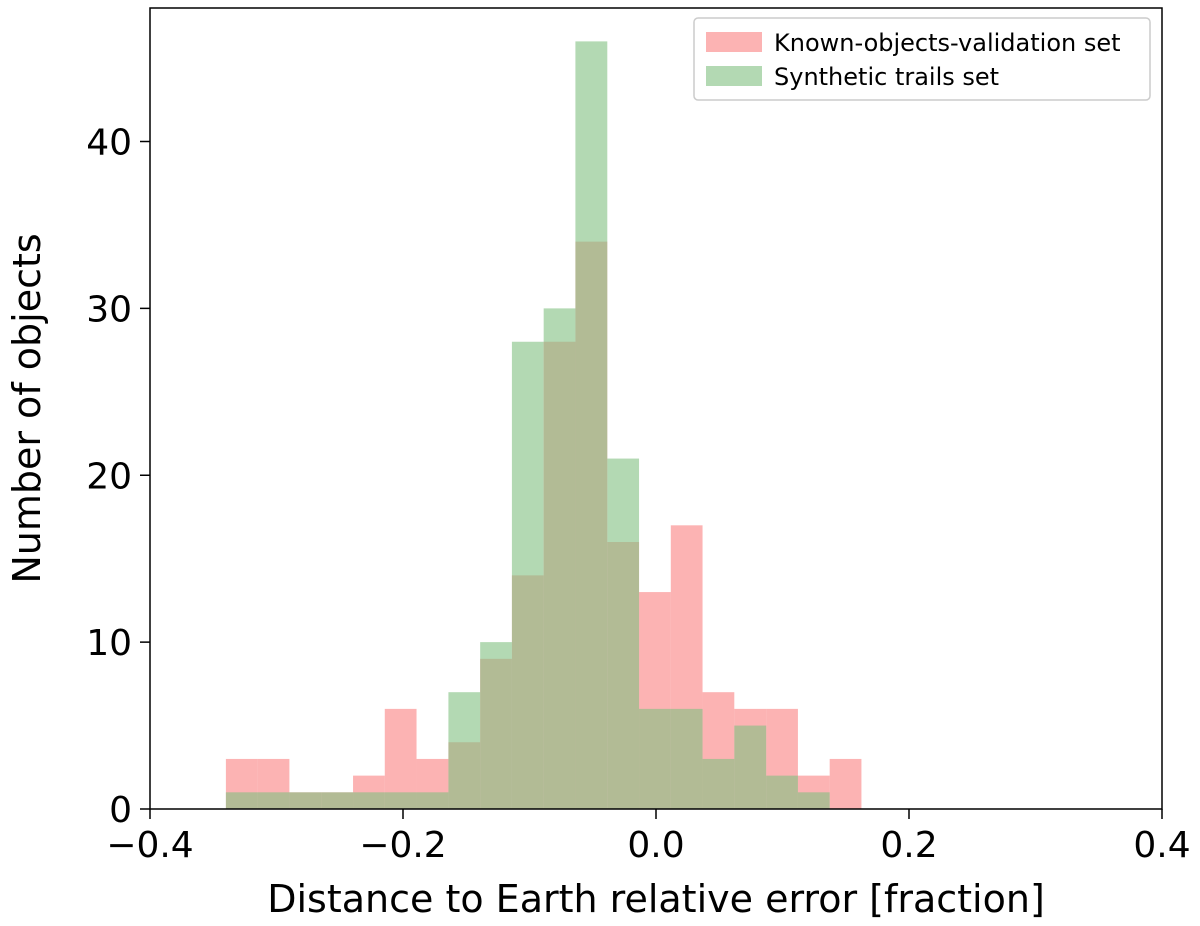 The height and width of the screenshot is (926, 1200). What do you see at coordinates (734, 76) in the screenshot?
I see `legend-swatch-synthetic-trails` at bounding box center [734, 76].